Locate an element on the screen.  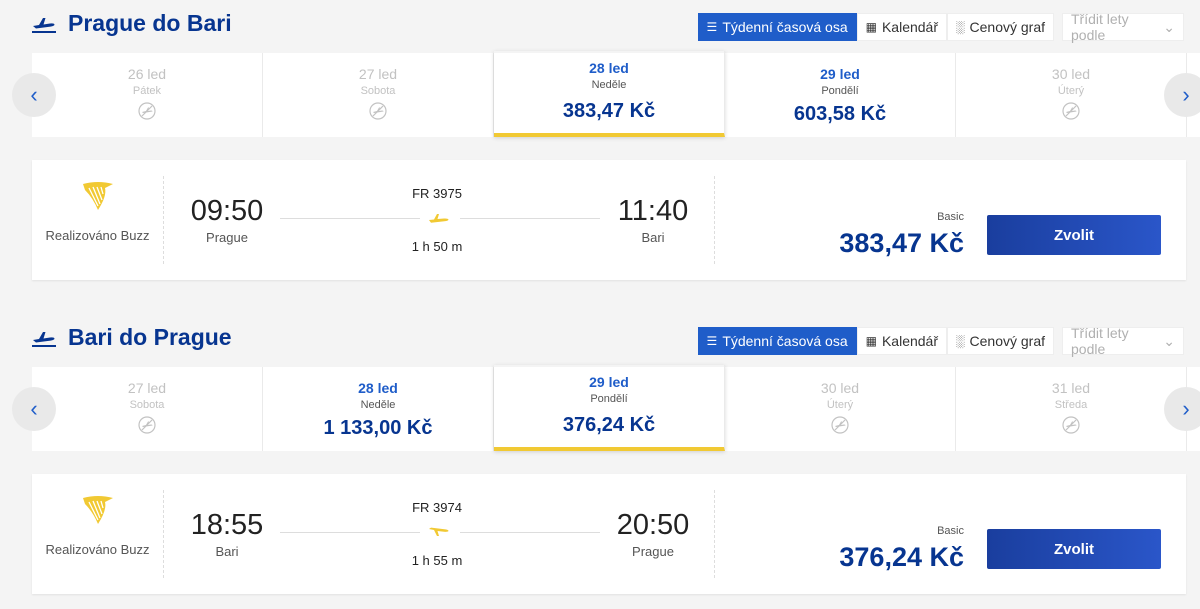
date-cell: 29 led Pondělí 603,58 Kč is located at coordinates (840, 95).